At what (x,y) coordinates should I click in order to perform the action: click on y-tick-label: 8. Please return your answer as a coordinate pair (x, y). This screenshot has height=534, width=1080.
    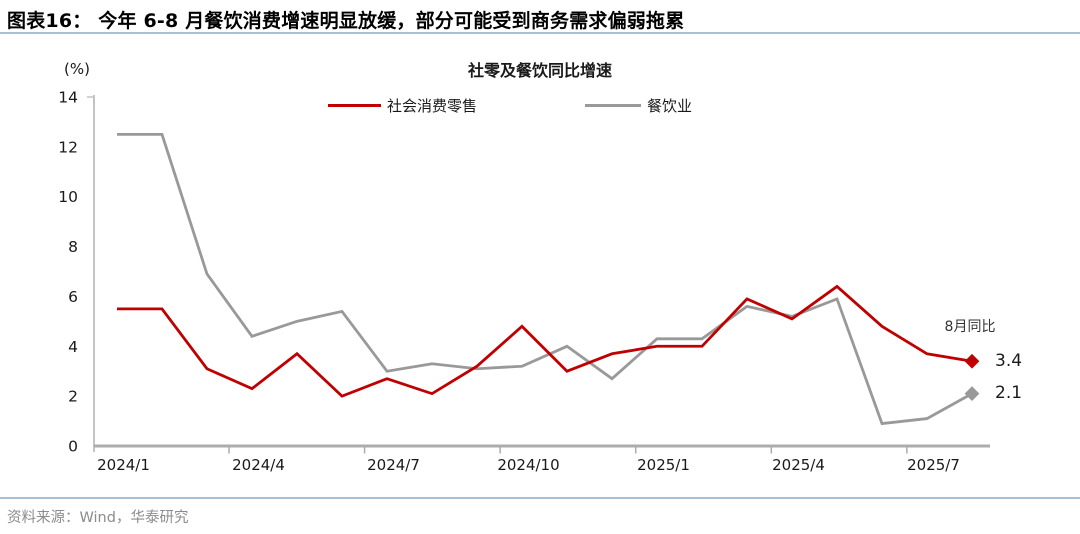
    Looking at the image, I should click on (73, 247).